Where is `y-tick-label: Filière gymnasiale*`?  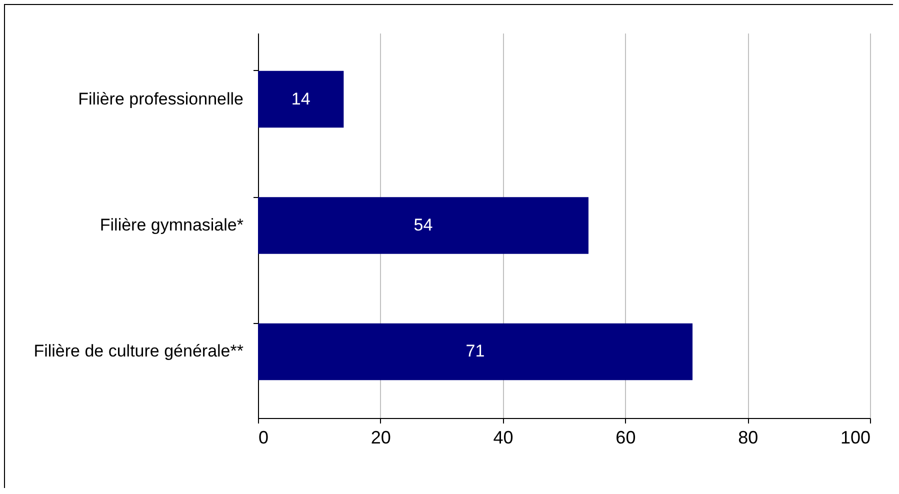 y-tick-label: Filière gymnasiale* is located at coordinates (172, 225).